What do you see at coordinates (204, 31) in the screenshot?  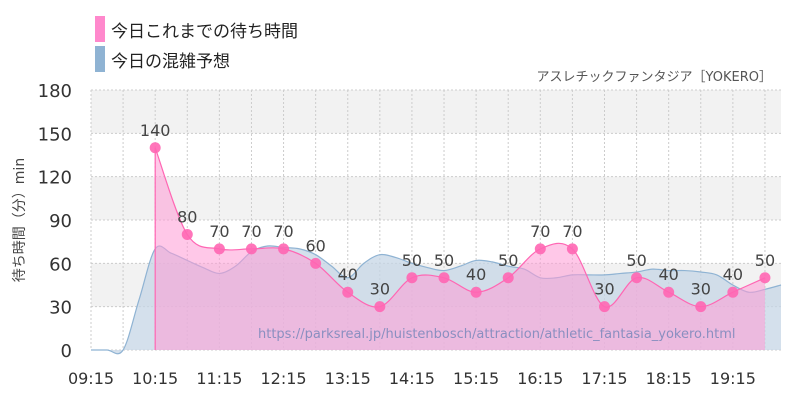 I see `legend-label-actual: 今日これまでの待ち時間` at bounding box center [204, 31].